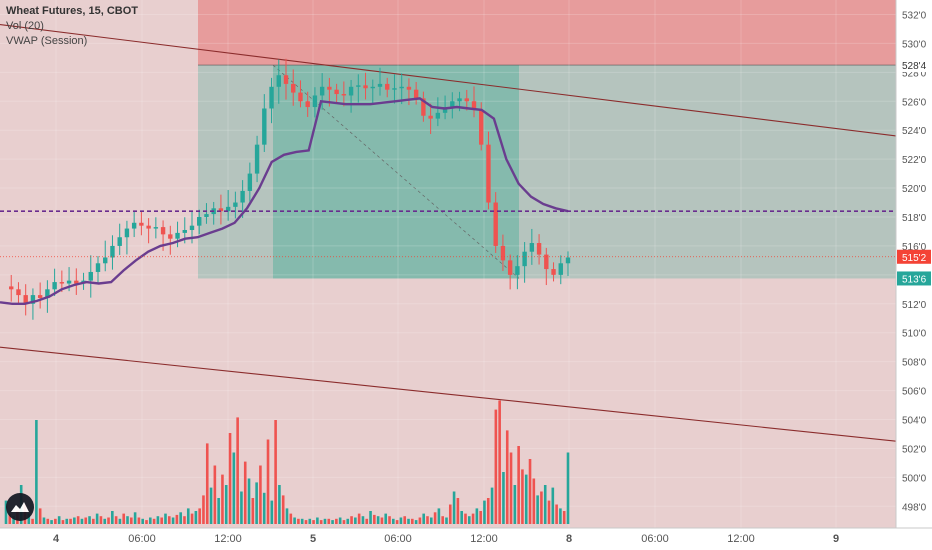 Image resolution: width=932 pixels, height=550 pixels. What do you see at coordinates (914, 305) in the screenshot?
I see `y-tick-label: 512'0` at bounding box center [914, 305].